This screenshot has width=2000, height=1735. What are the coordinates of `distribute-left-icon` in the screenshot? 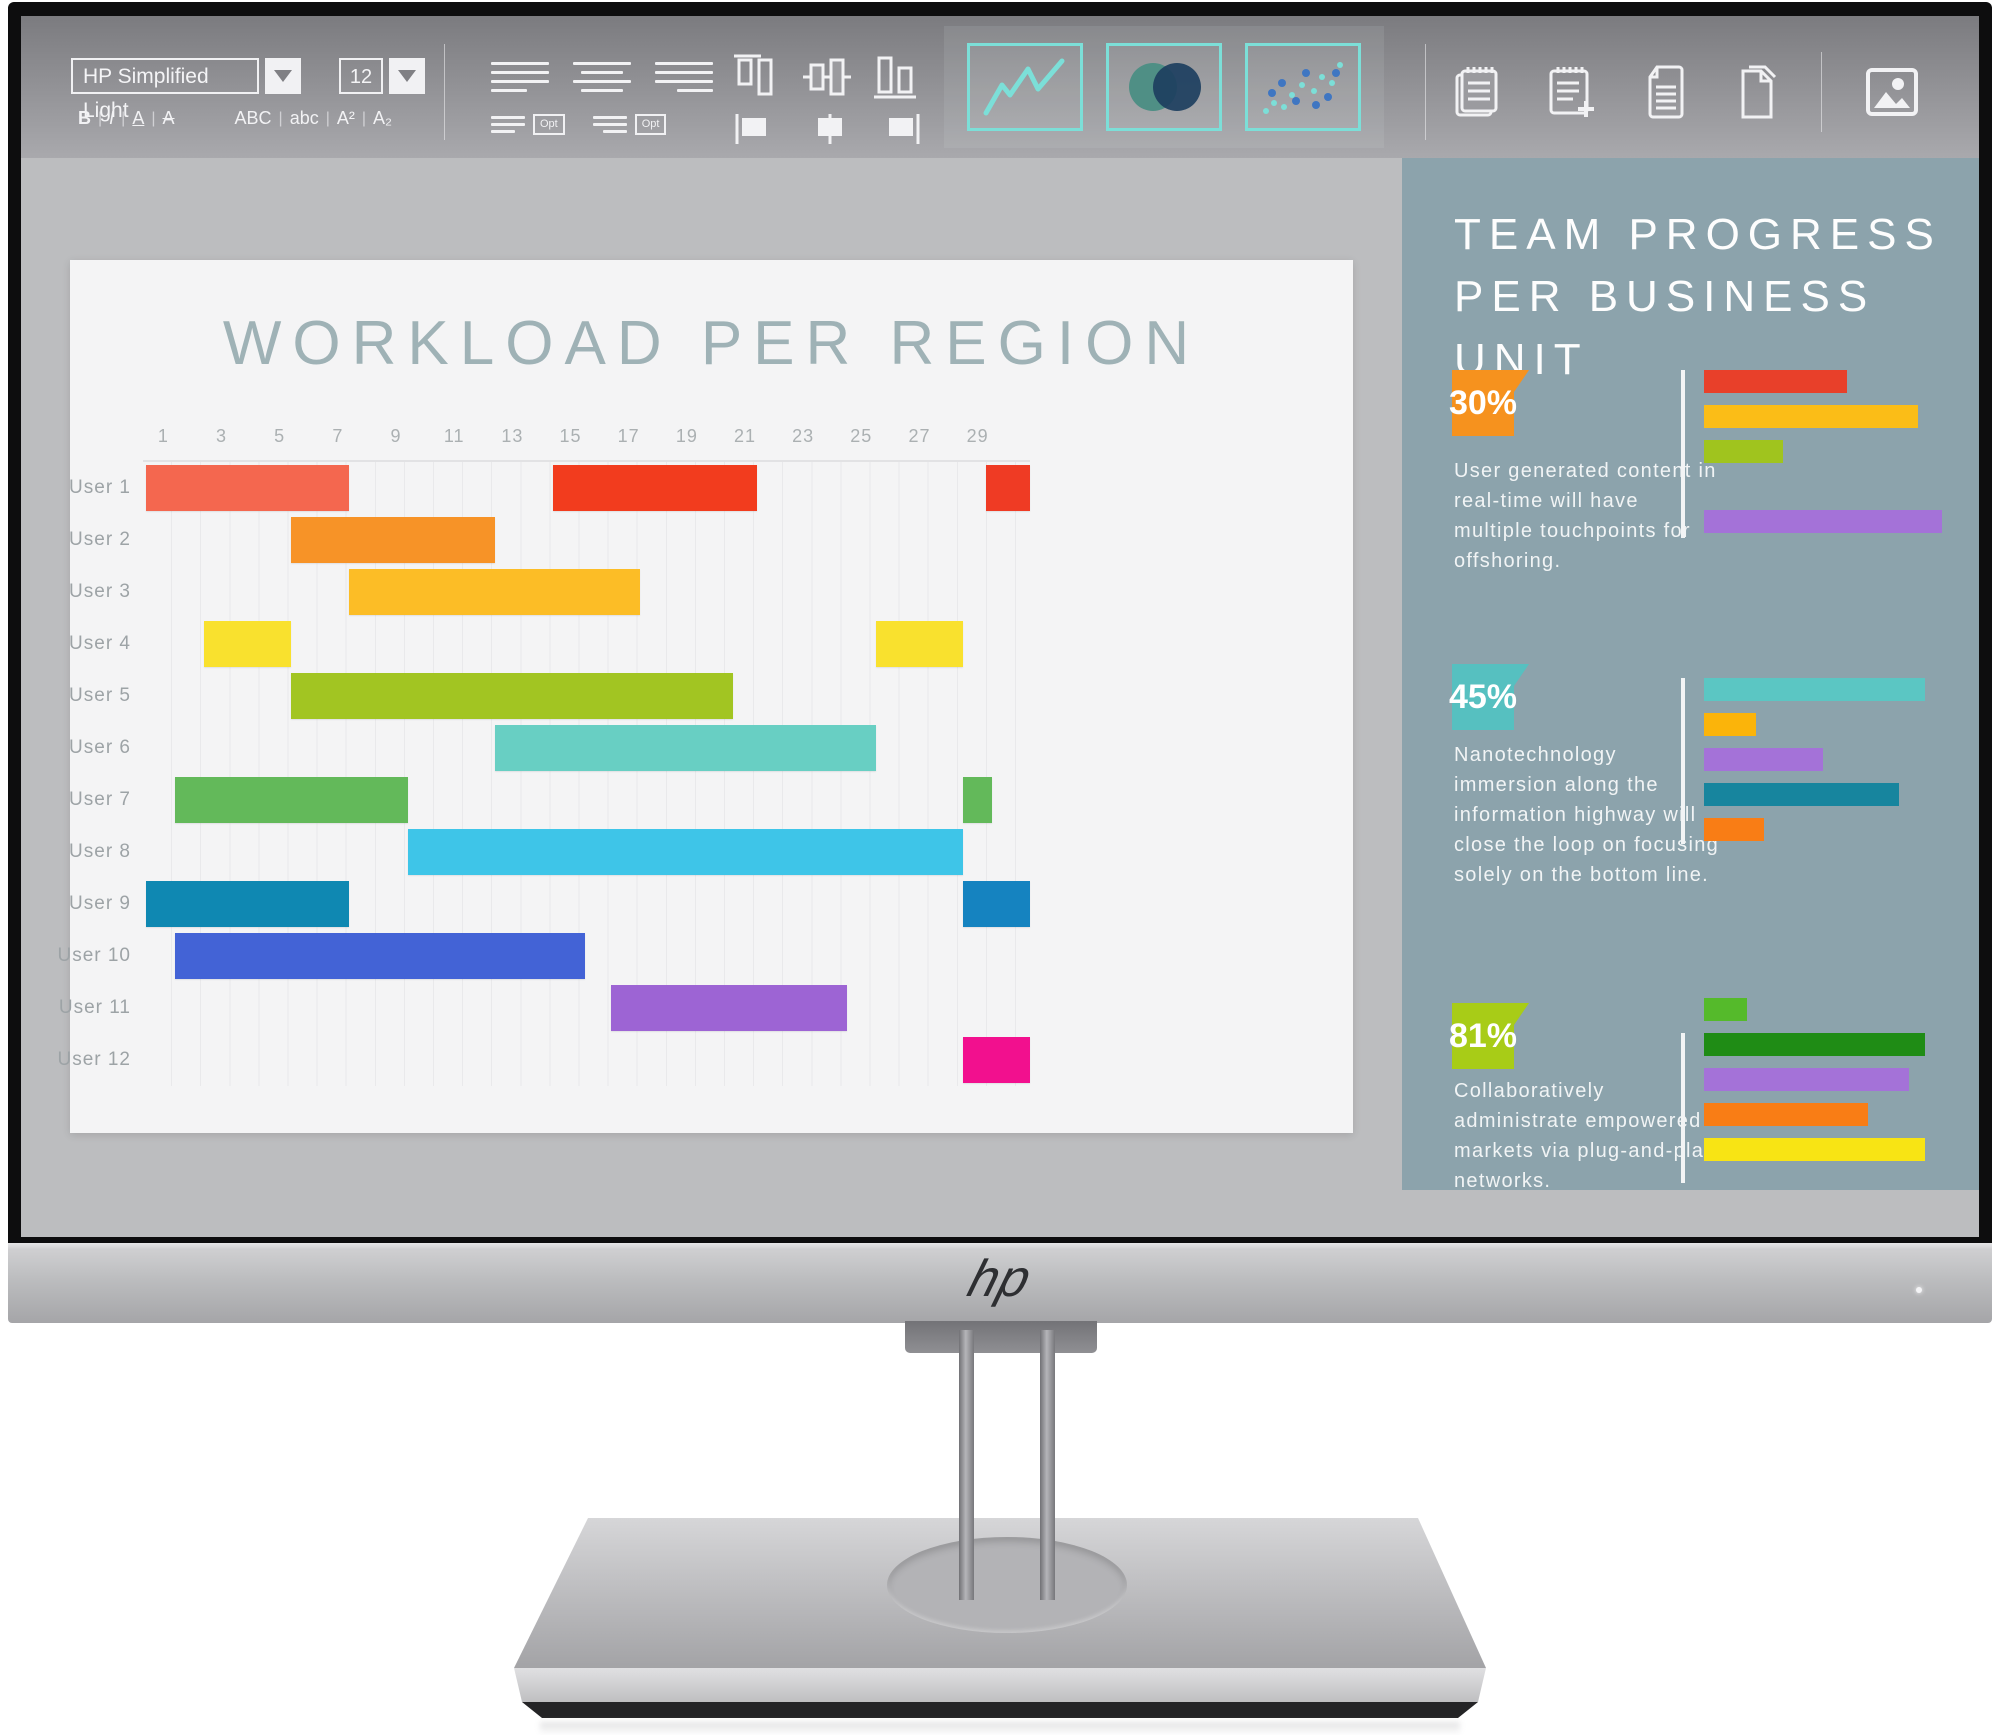 It's located at (758, 129).